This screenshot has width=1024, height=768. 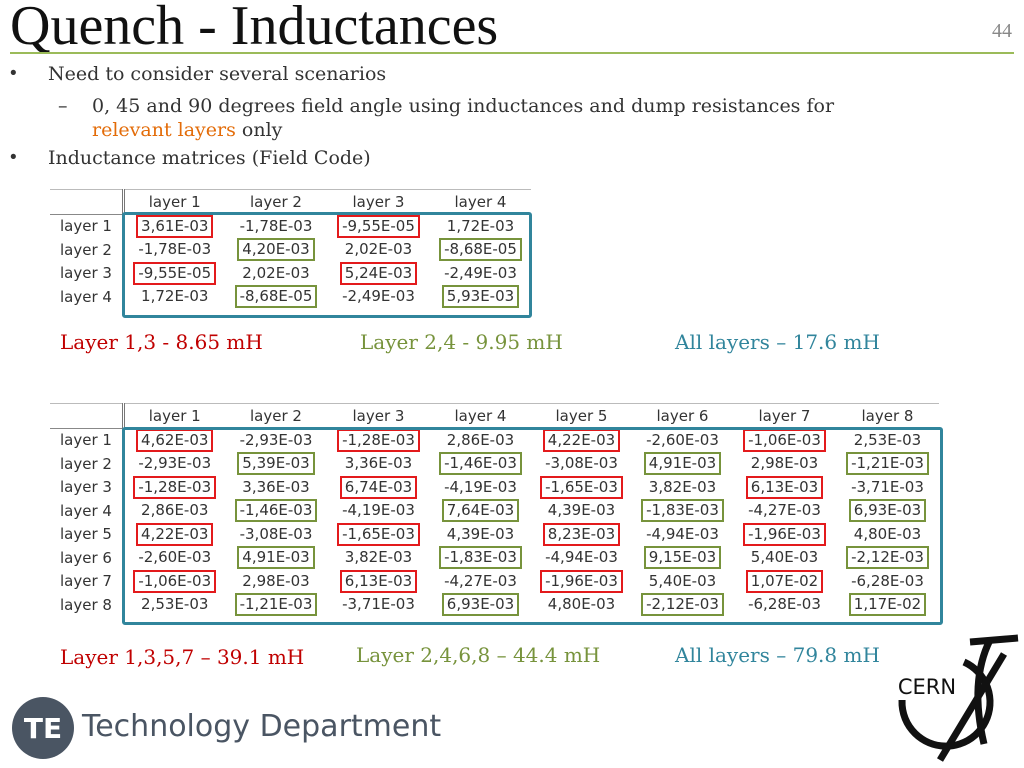 I want to click on matrix-cell: 9,15E-03, so click(x=682, y=558).